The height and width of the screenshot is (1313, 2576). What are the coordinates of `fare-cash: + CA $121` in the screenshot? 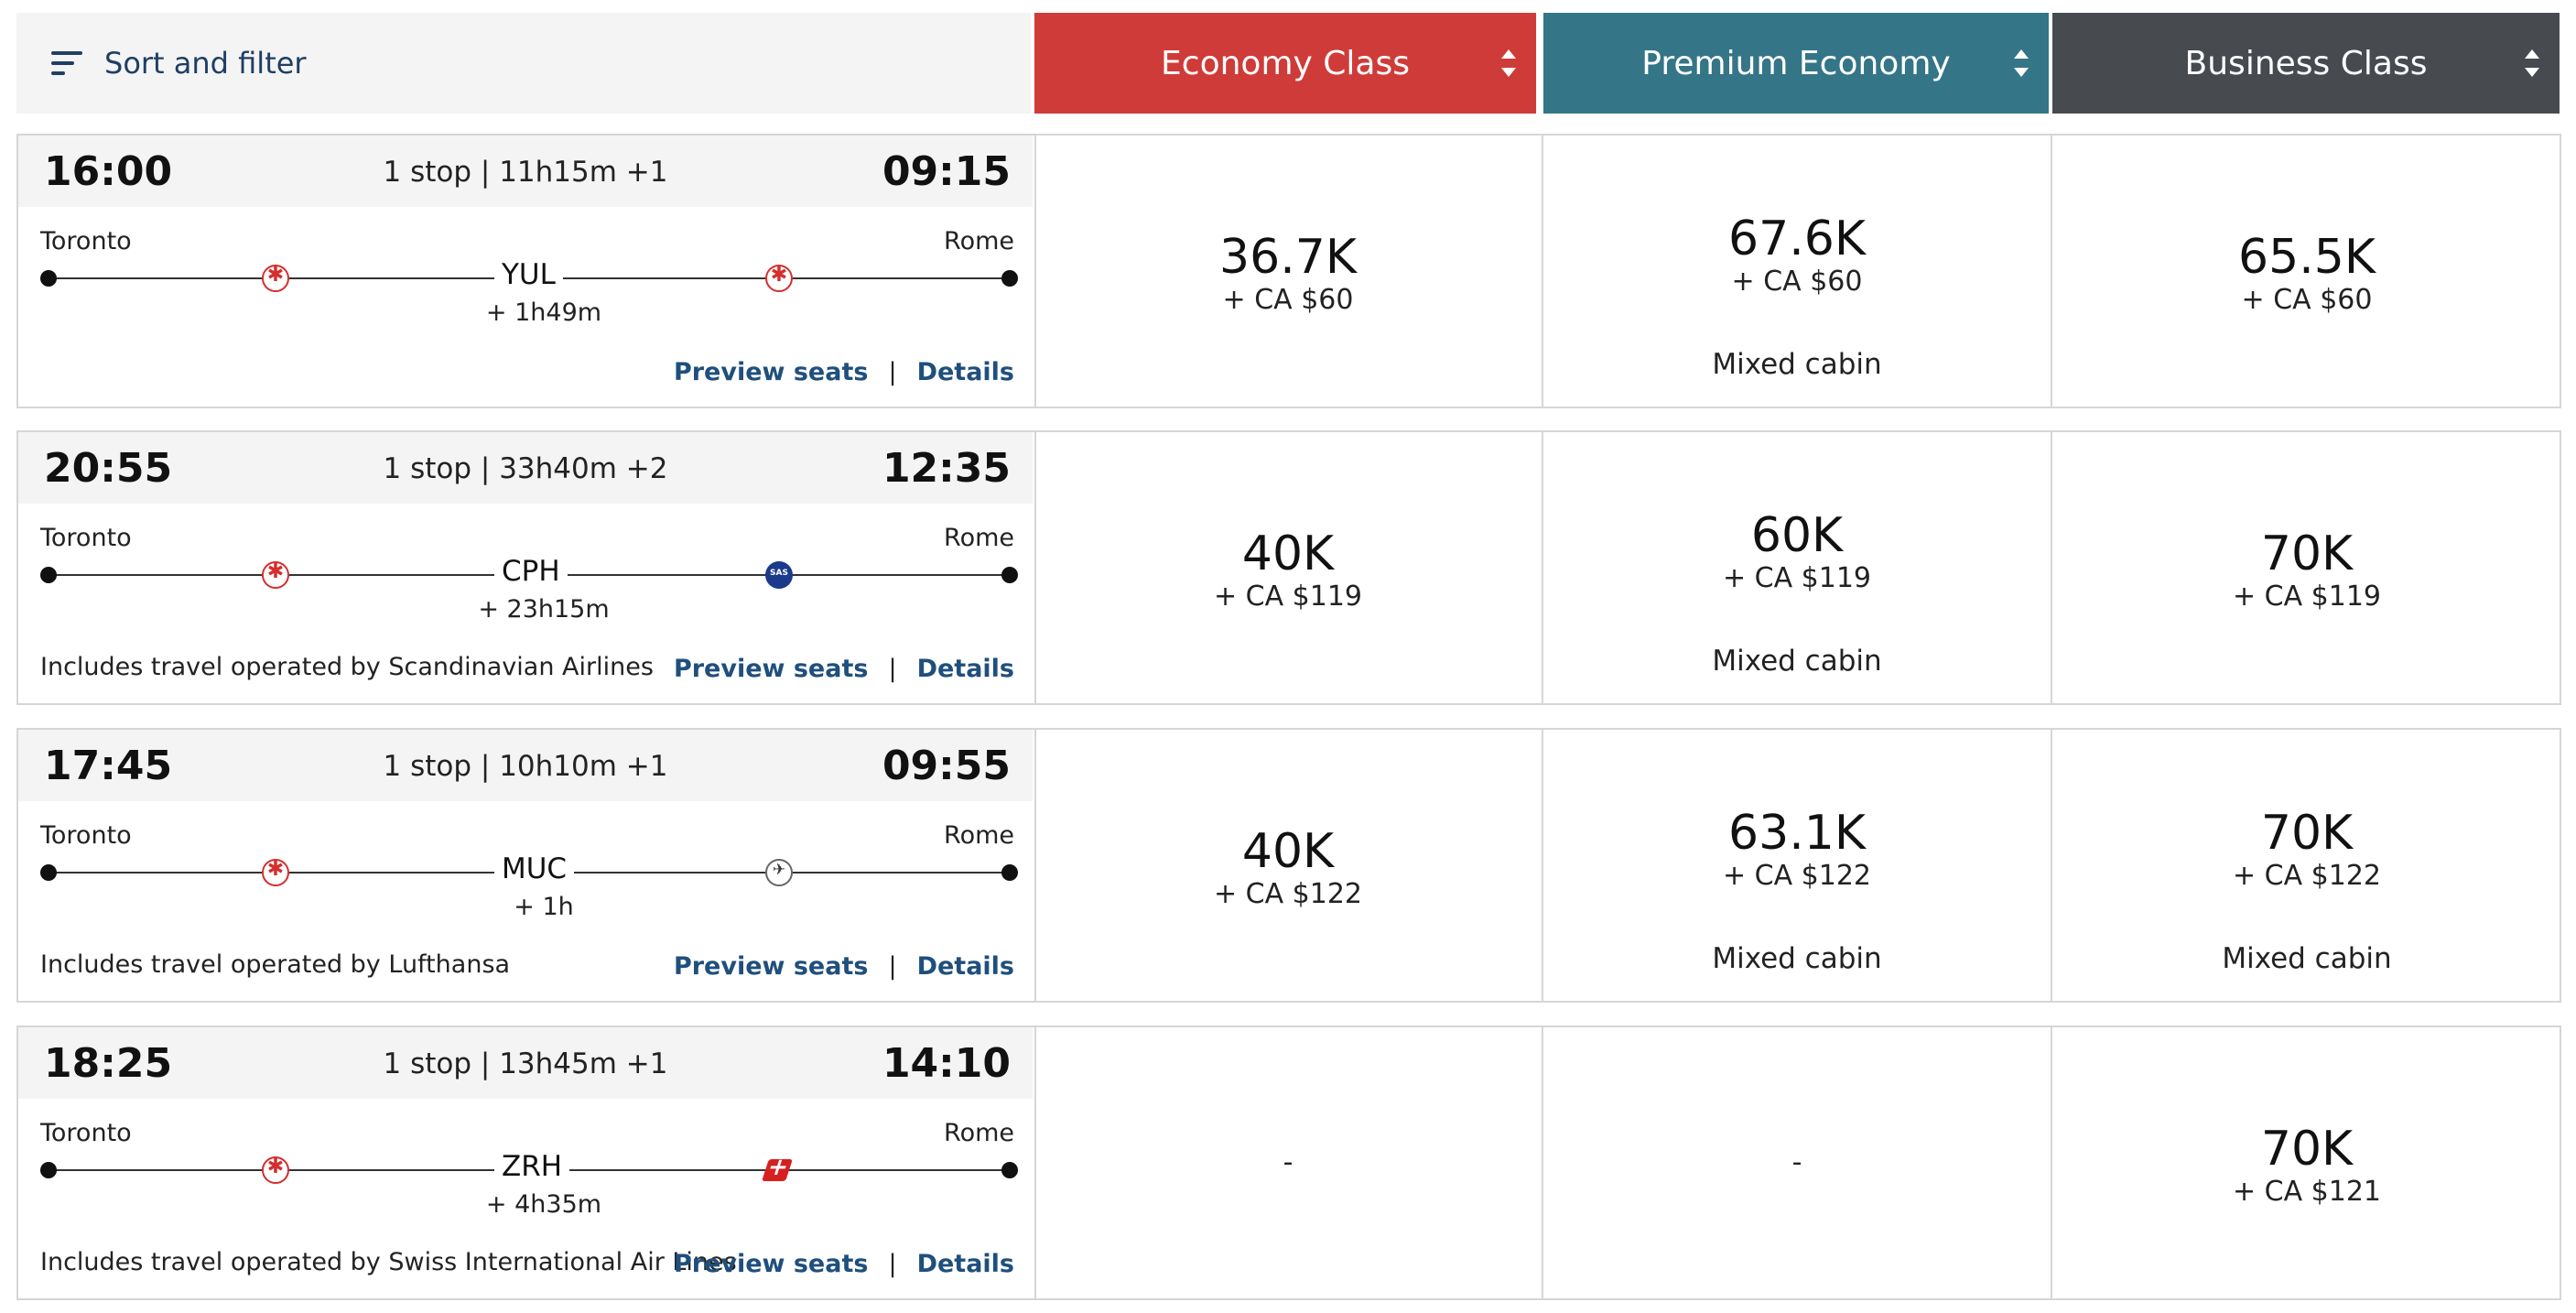 It's located at (2307, 1192).